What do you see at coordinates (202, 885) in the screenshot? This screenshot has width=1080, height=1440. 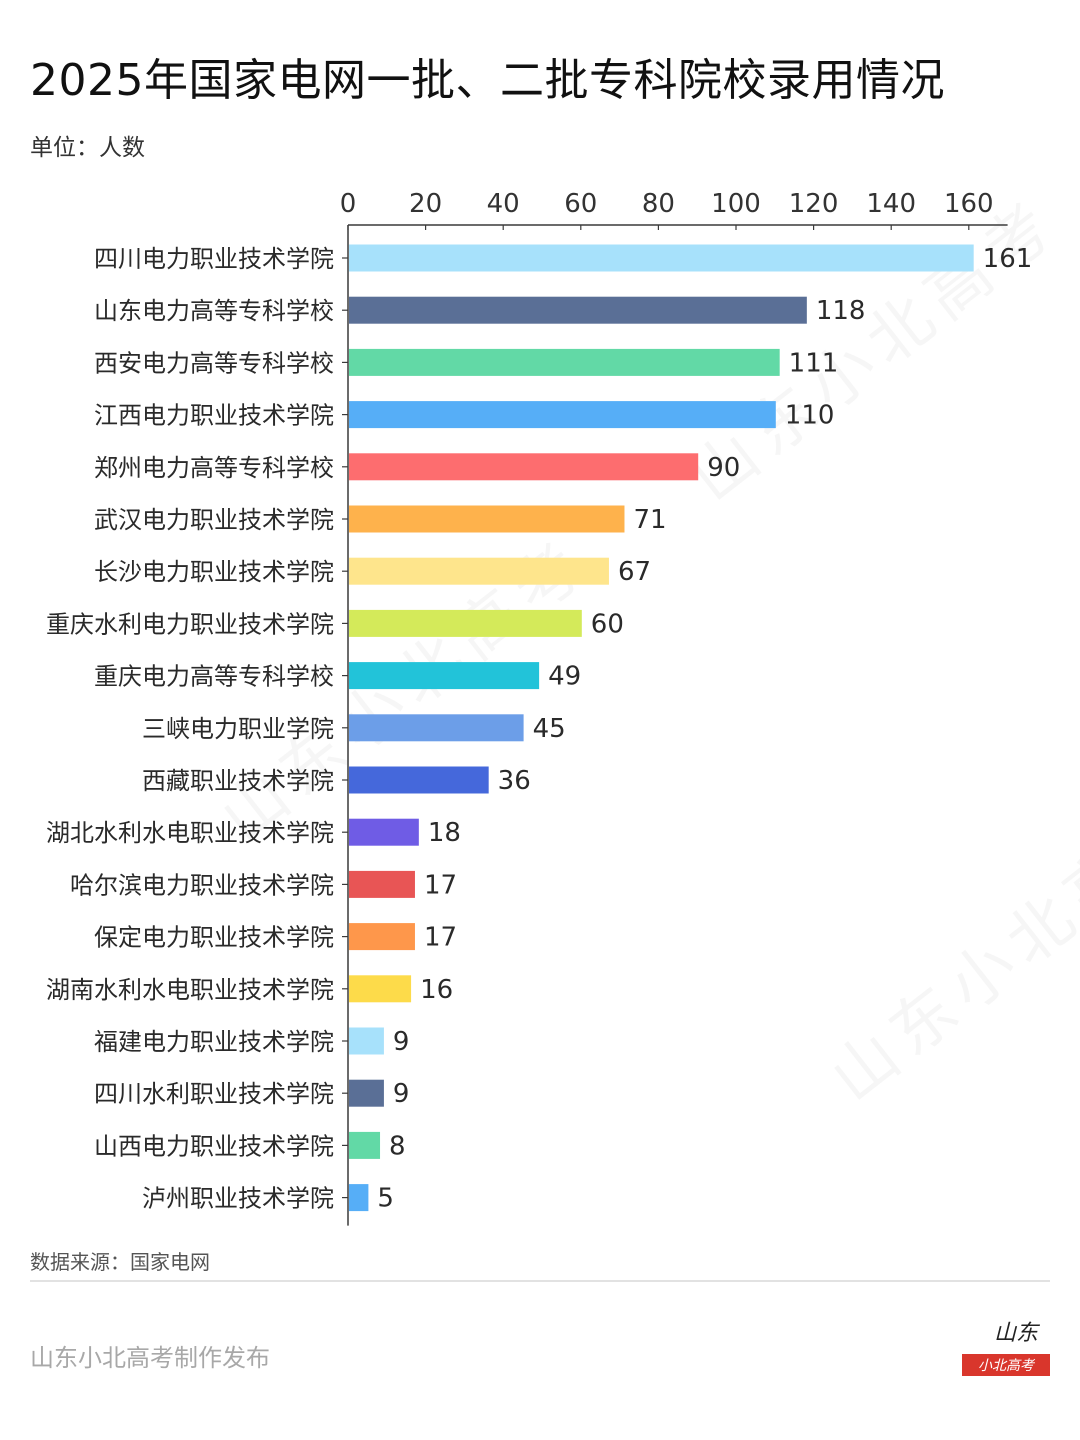 I see `category-label: 哈尔滨电力职业技术学院` at bounding box center [202, 885].